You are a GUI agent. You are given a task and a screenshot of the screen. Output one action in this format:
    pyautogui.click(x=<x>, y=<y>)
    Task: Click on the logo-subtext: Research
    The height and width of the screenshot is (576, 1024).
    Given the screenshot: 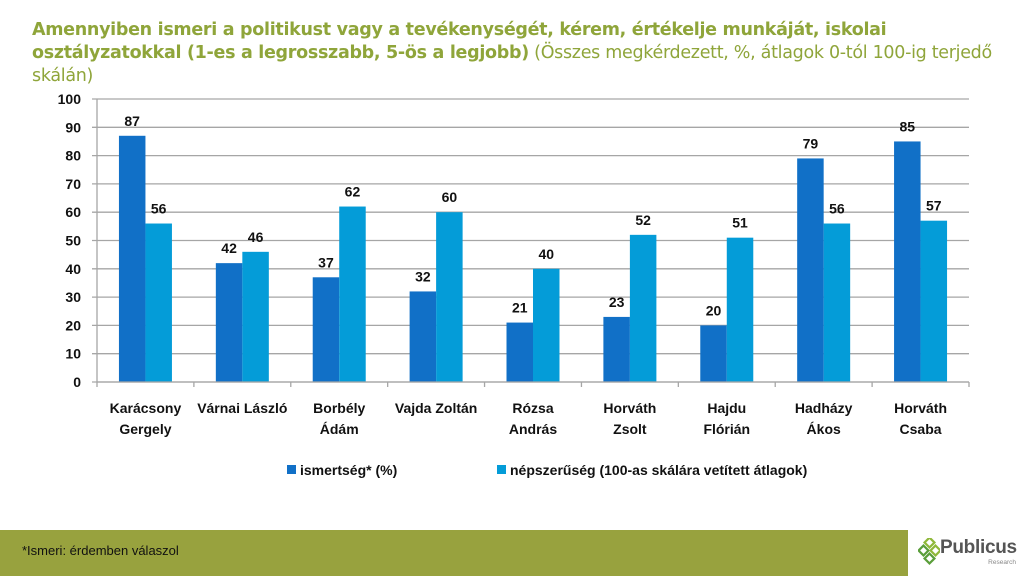 What is the action you would take?
    pyautogui.click(x=1002, y=562)
    